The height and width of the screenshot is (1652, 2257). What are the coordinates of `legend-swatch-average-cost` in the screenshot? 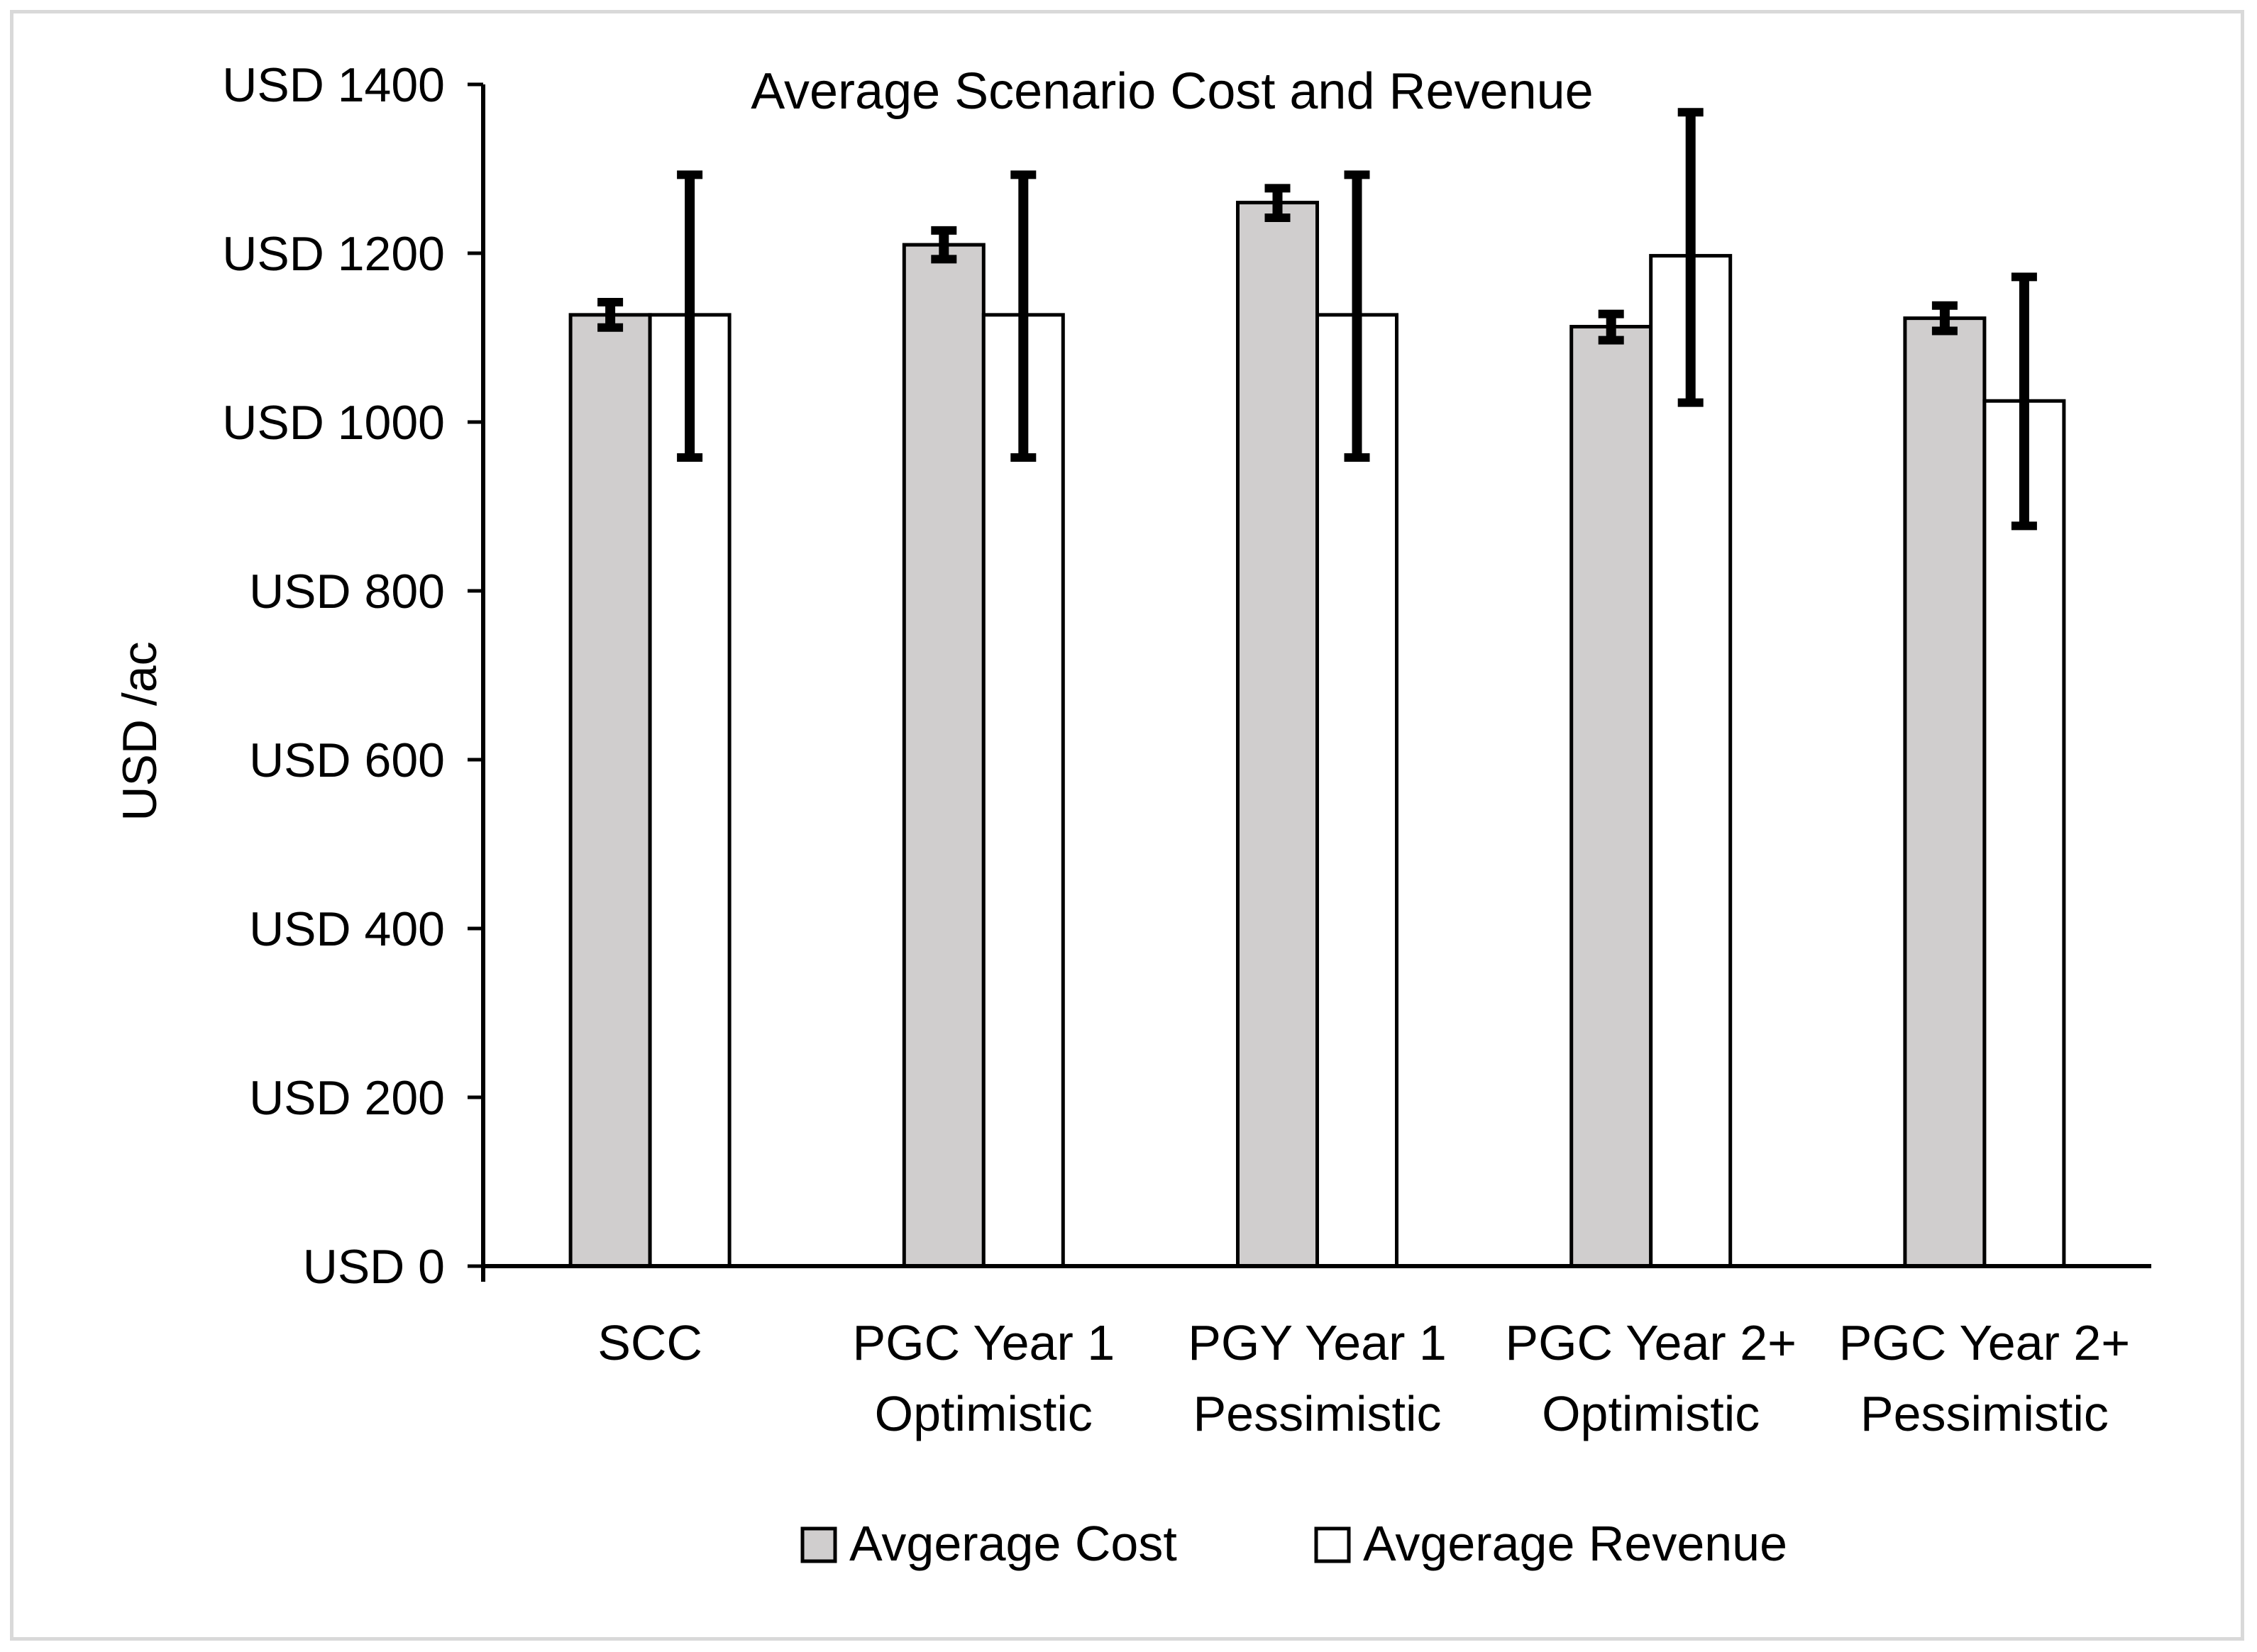 It's located at (819, 1544).